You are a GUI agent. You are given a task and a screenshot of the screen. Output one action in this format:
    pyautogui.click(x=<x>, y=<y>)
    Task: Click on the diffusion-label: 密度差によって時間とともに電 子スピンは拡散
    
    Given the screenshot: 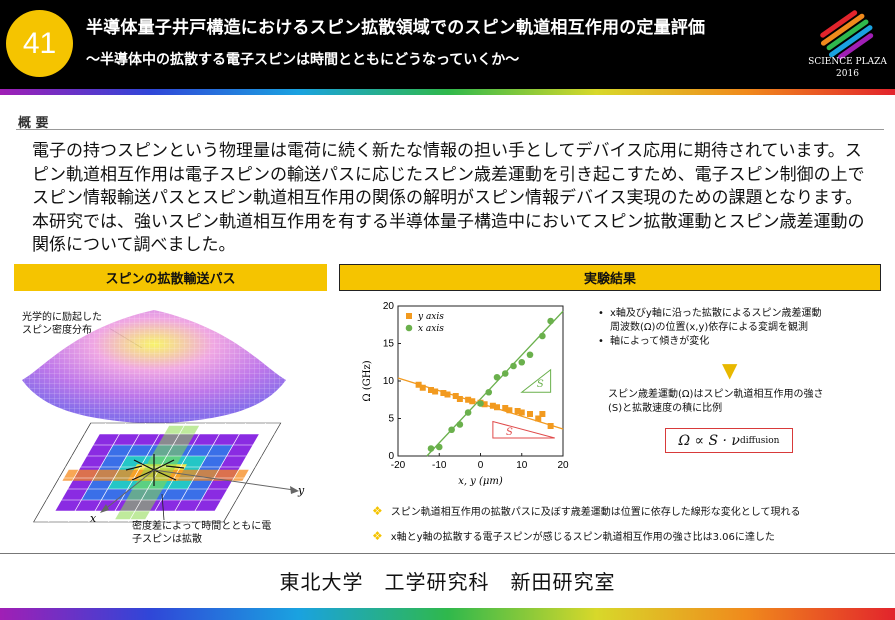 What is the action you would take?
    pyautogui.click(x=202, y=533)
    